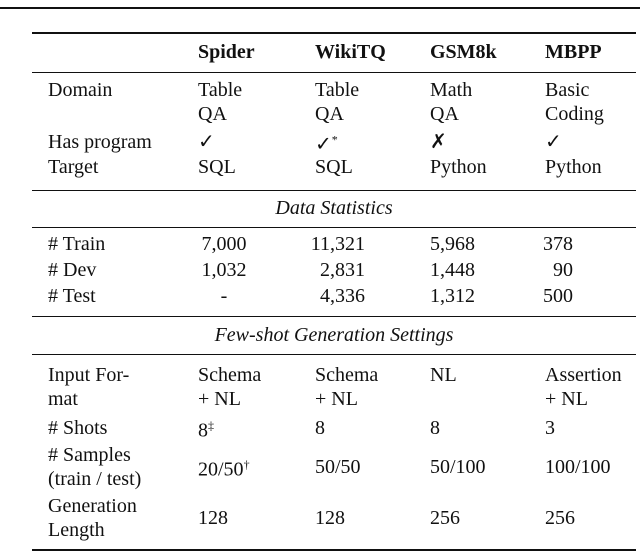 The width and height of the screenshot is (640, 553). I want to click on section-title: Few-shot Generation Settings, so click(334, 335).